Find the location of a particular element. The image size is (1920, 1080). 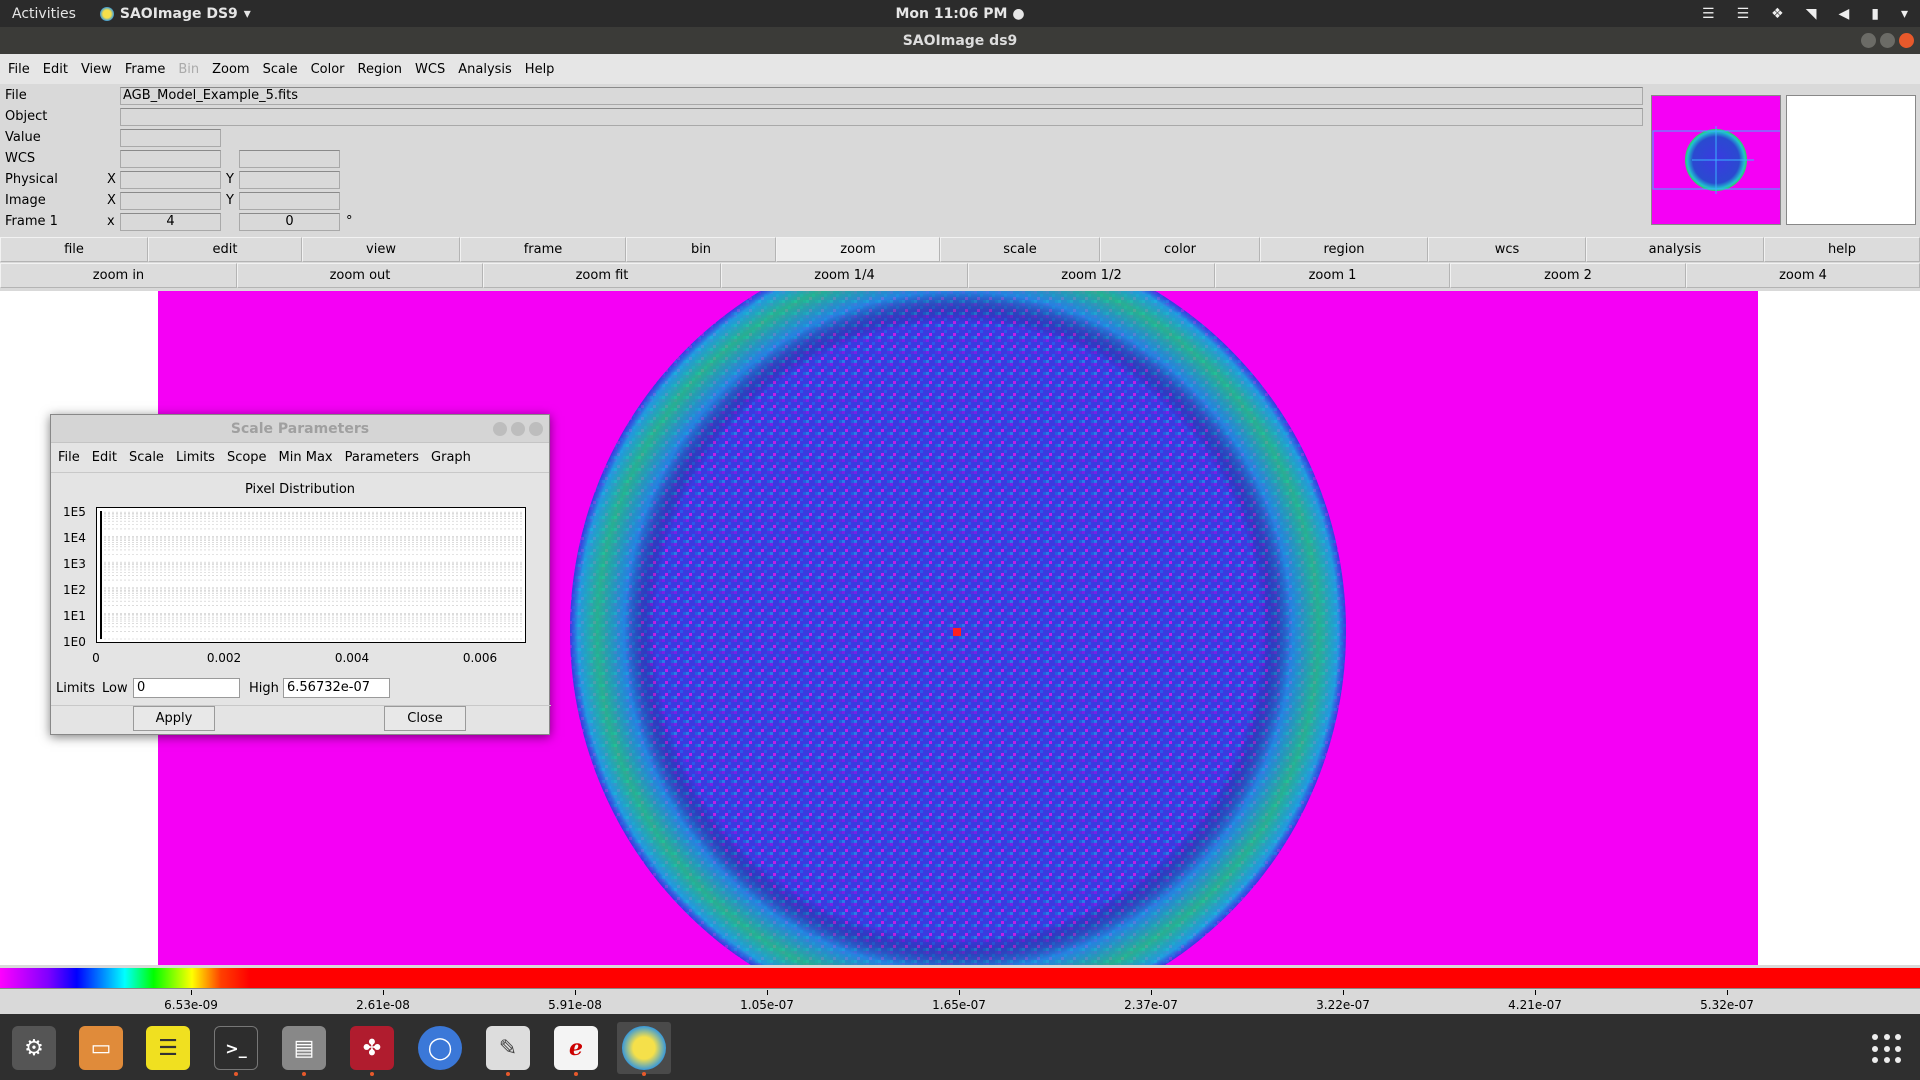

limits-row: Limits Low 0 High 6.56732e-07 is located at coordinates (301, 689).